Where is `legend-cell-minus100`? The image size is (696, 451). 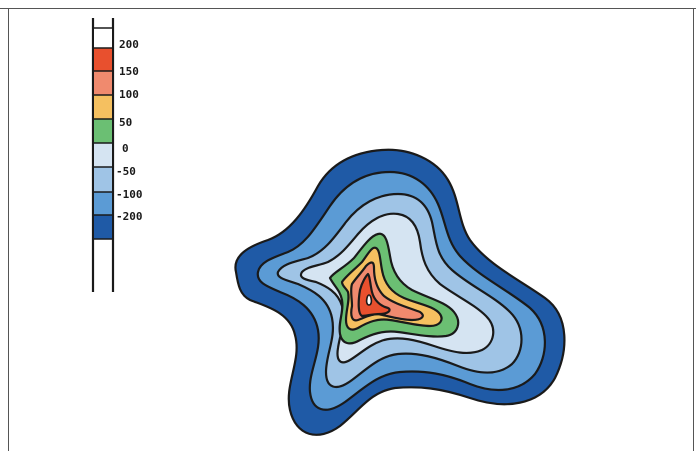 legend-cell-minus100 is located at coordinates (103, 179).